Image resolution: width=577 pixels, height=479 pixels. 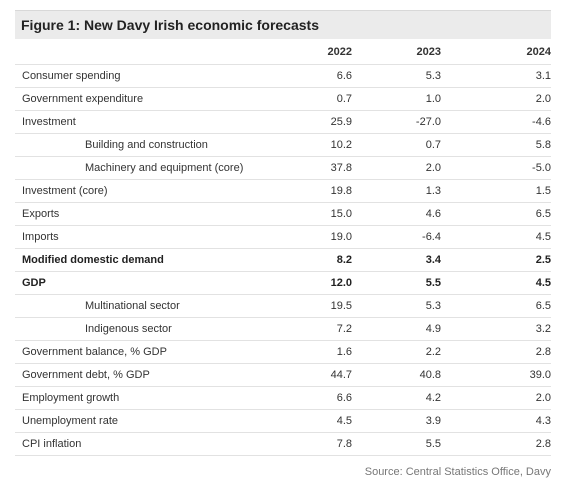 I want to click on value-cell-2024: 3.2, so click(x=496, y=329).